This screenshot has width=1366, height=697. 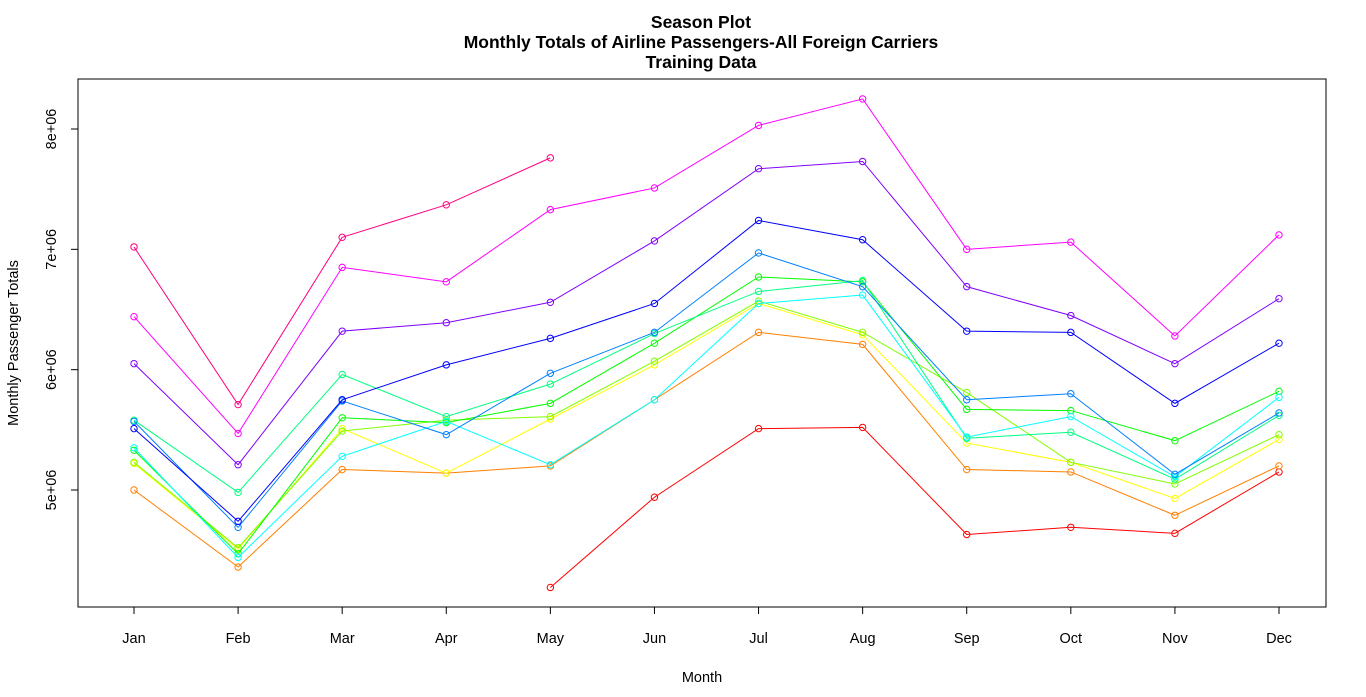 I want to click on y-axis: 5e+06 6e+06 7e+06 8e+06, so click(x=61, y=310).